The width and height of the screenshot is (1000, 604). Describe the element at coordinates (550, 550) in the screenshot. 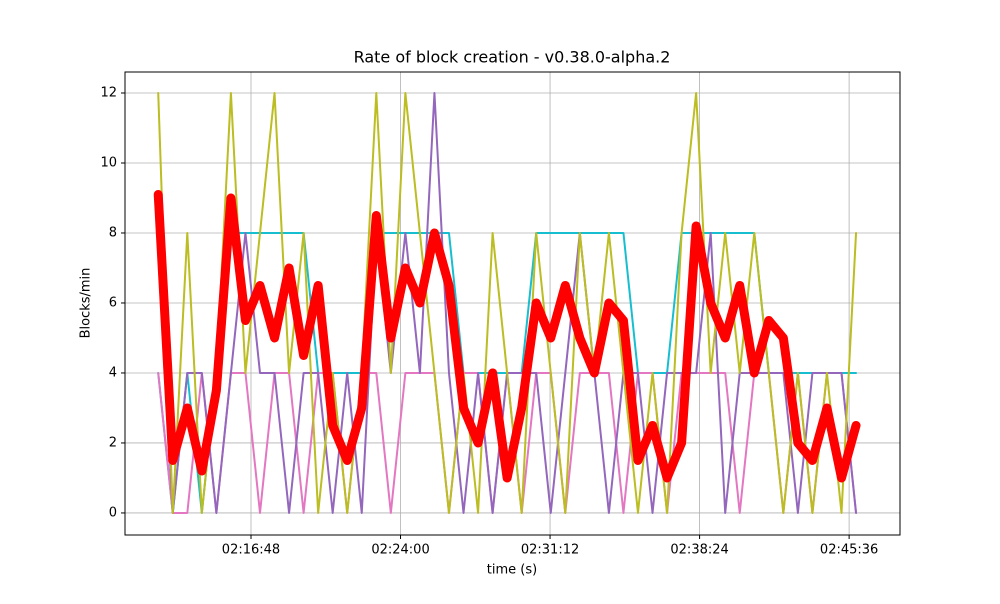

I see `x-tick-label: 02:31:12` at that location.